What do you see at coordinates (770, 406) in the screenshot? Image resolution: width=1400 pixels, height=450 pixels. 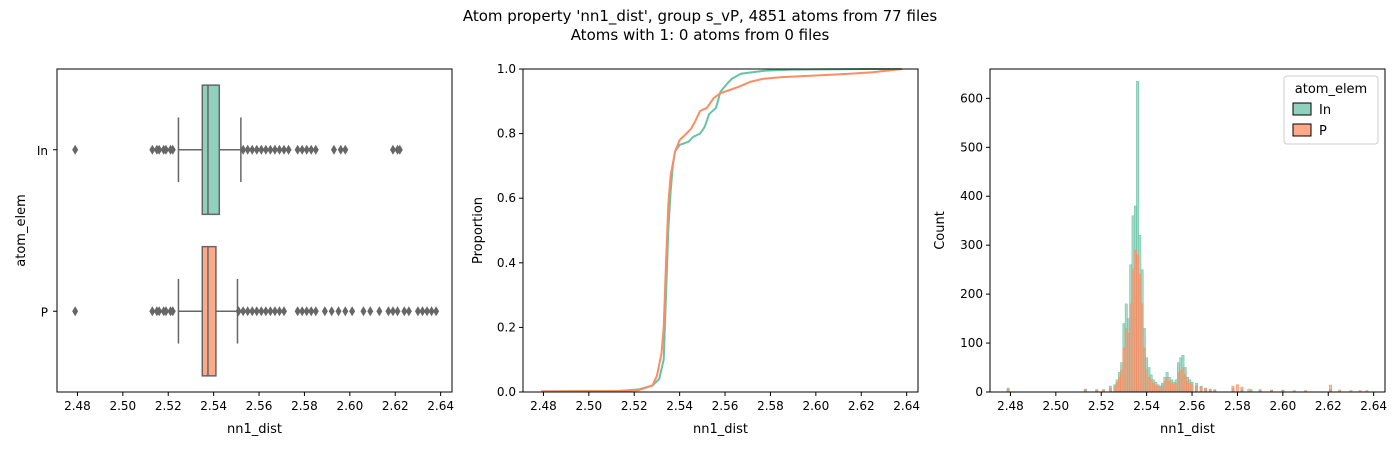 I see `x-tick-label: 2.58` at bounding box center [770, 406].